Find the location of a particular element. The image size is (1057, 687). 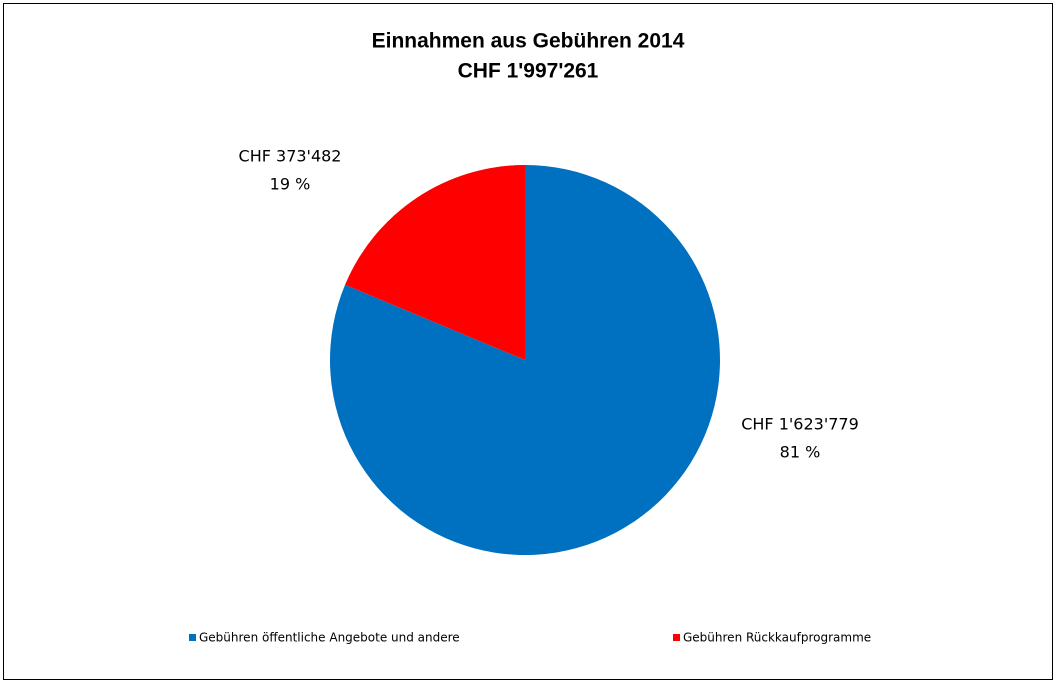

percent-label: 19 % is located at coordinates (290, 184).